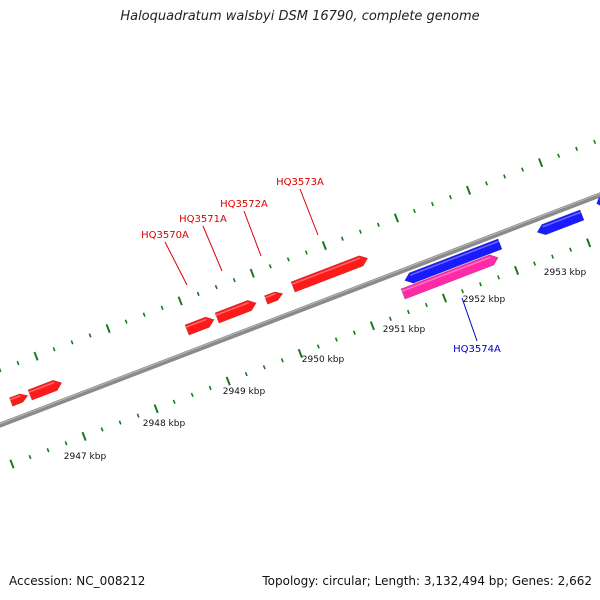 The height and width of the screenshot is (600, 600). I want to click on scale-label: 2952 kbp, so click(484, 300).